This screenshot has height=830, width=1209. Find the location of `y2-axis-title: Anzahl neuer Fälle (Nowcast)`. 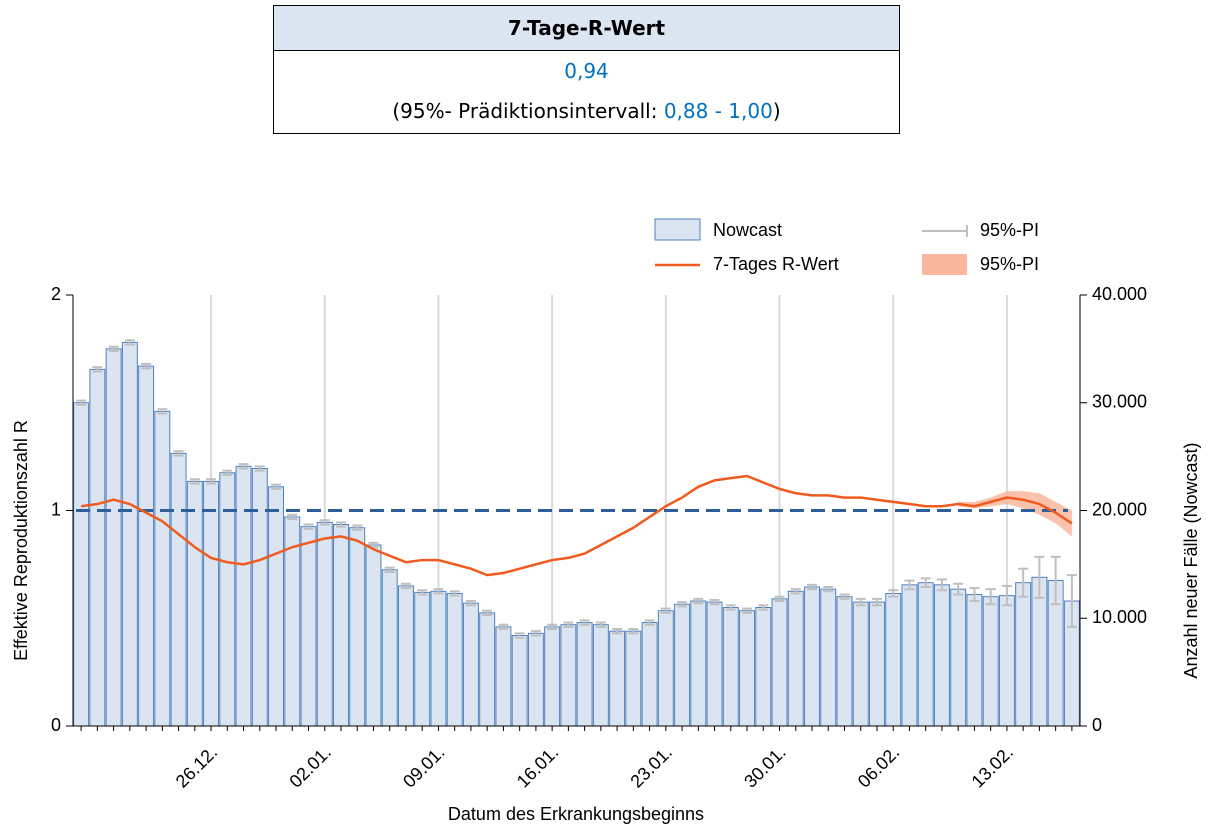

y2-axis-title: Anzahl neuer Fälle (Nowcast) is located at coordinates (1191, 560).